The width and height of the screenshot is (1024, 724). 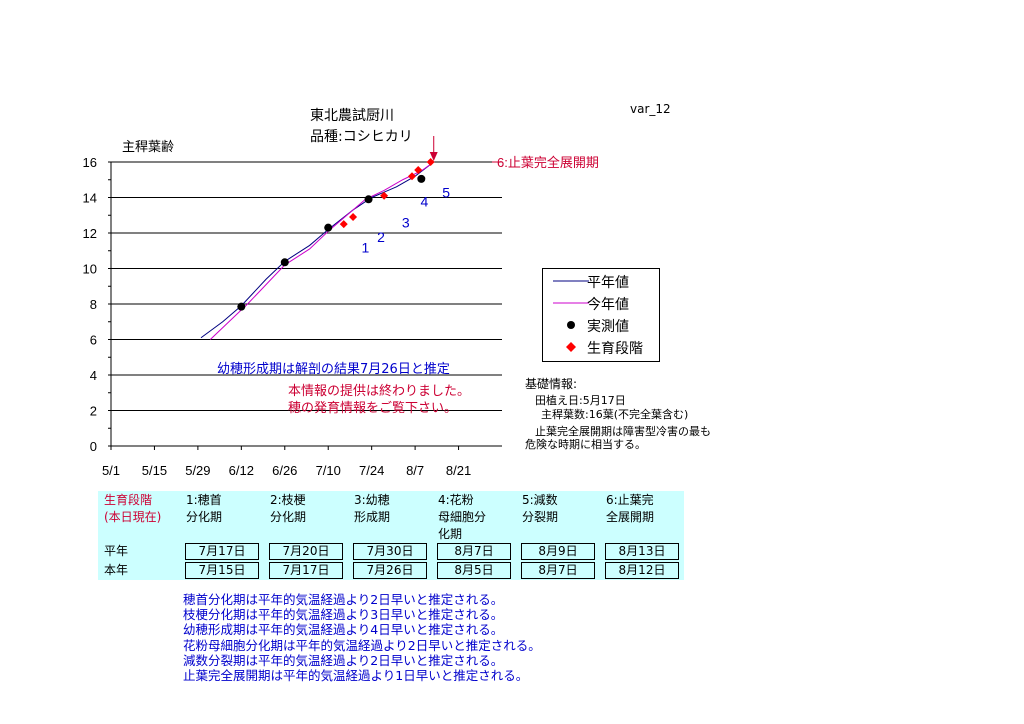 I want to click on note-line: 枝梗分化期は平年的気温経過より3日早いと推定される。, so click(x=343, y=615).